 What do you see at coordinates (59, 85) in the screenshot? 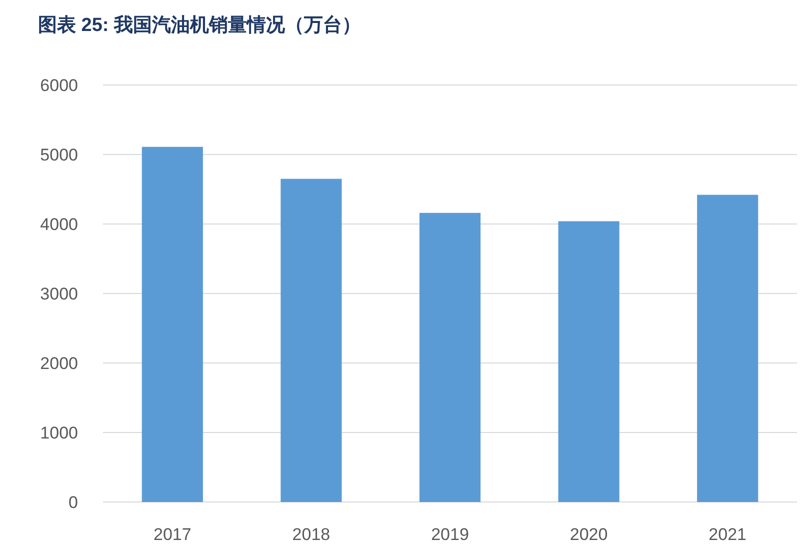
I see `y-tick-label: 6000` at bounding box center [59, 85].